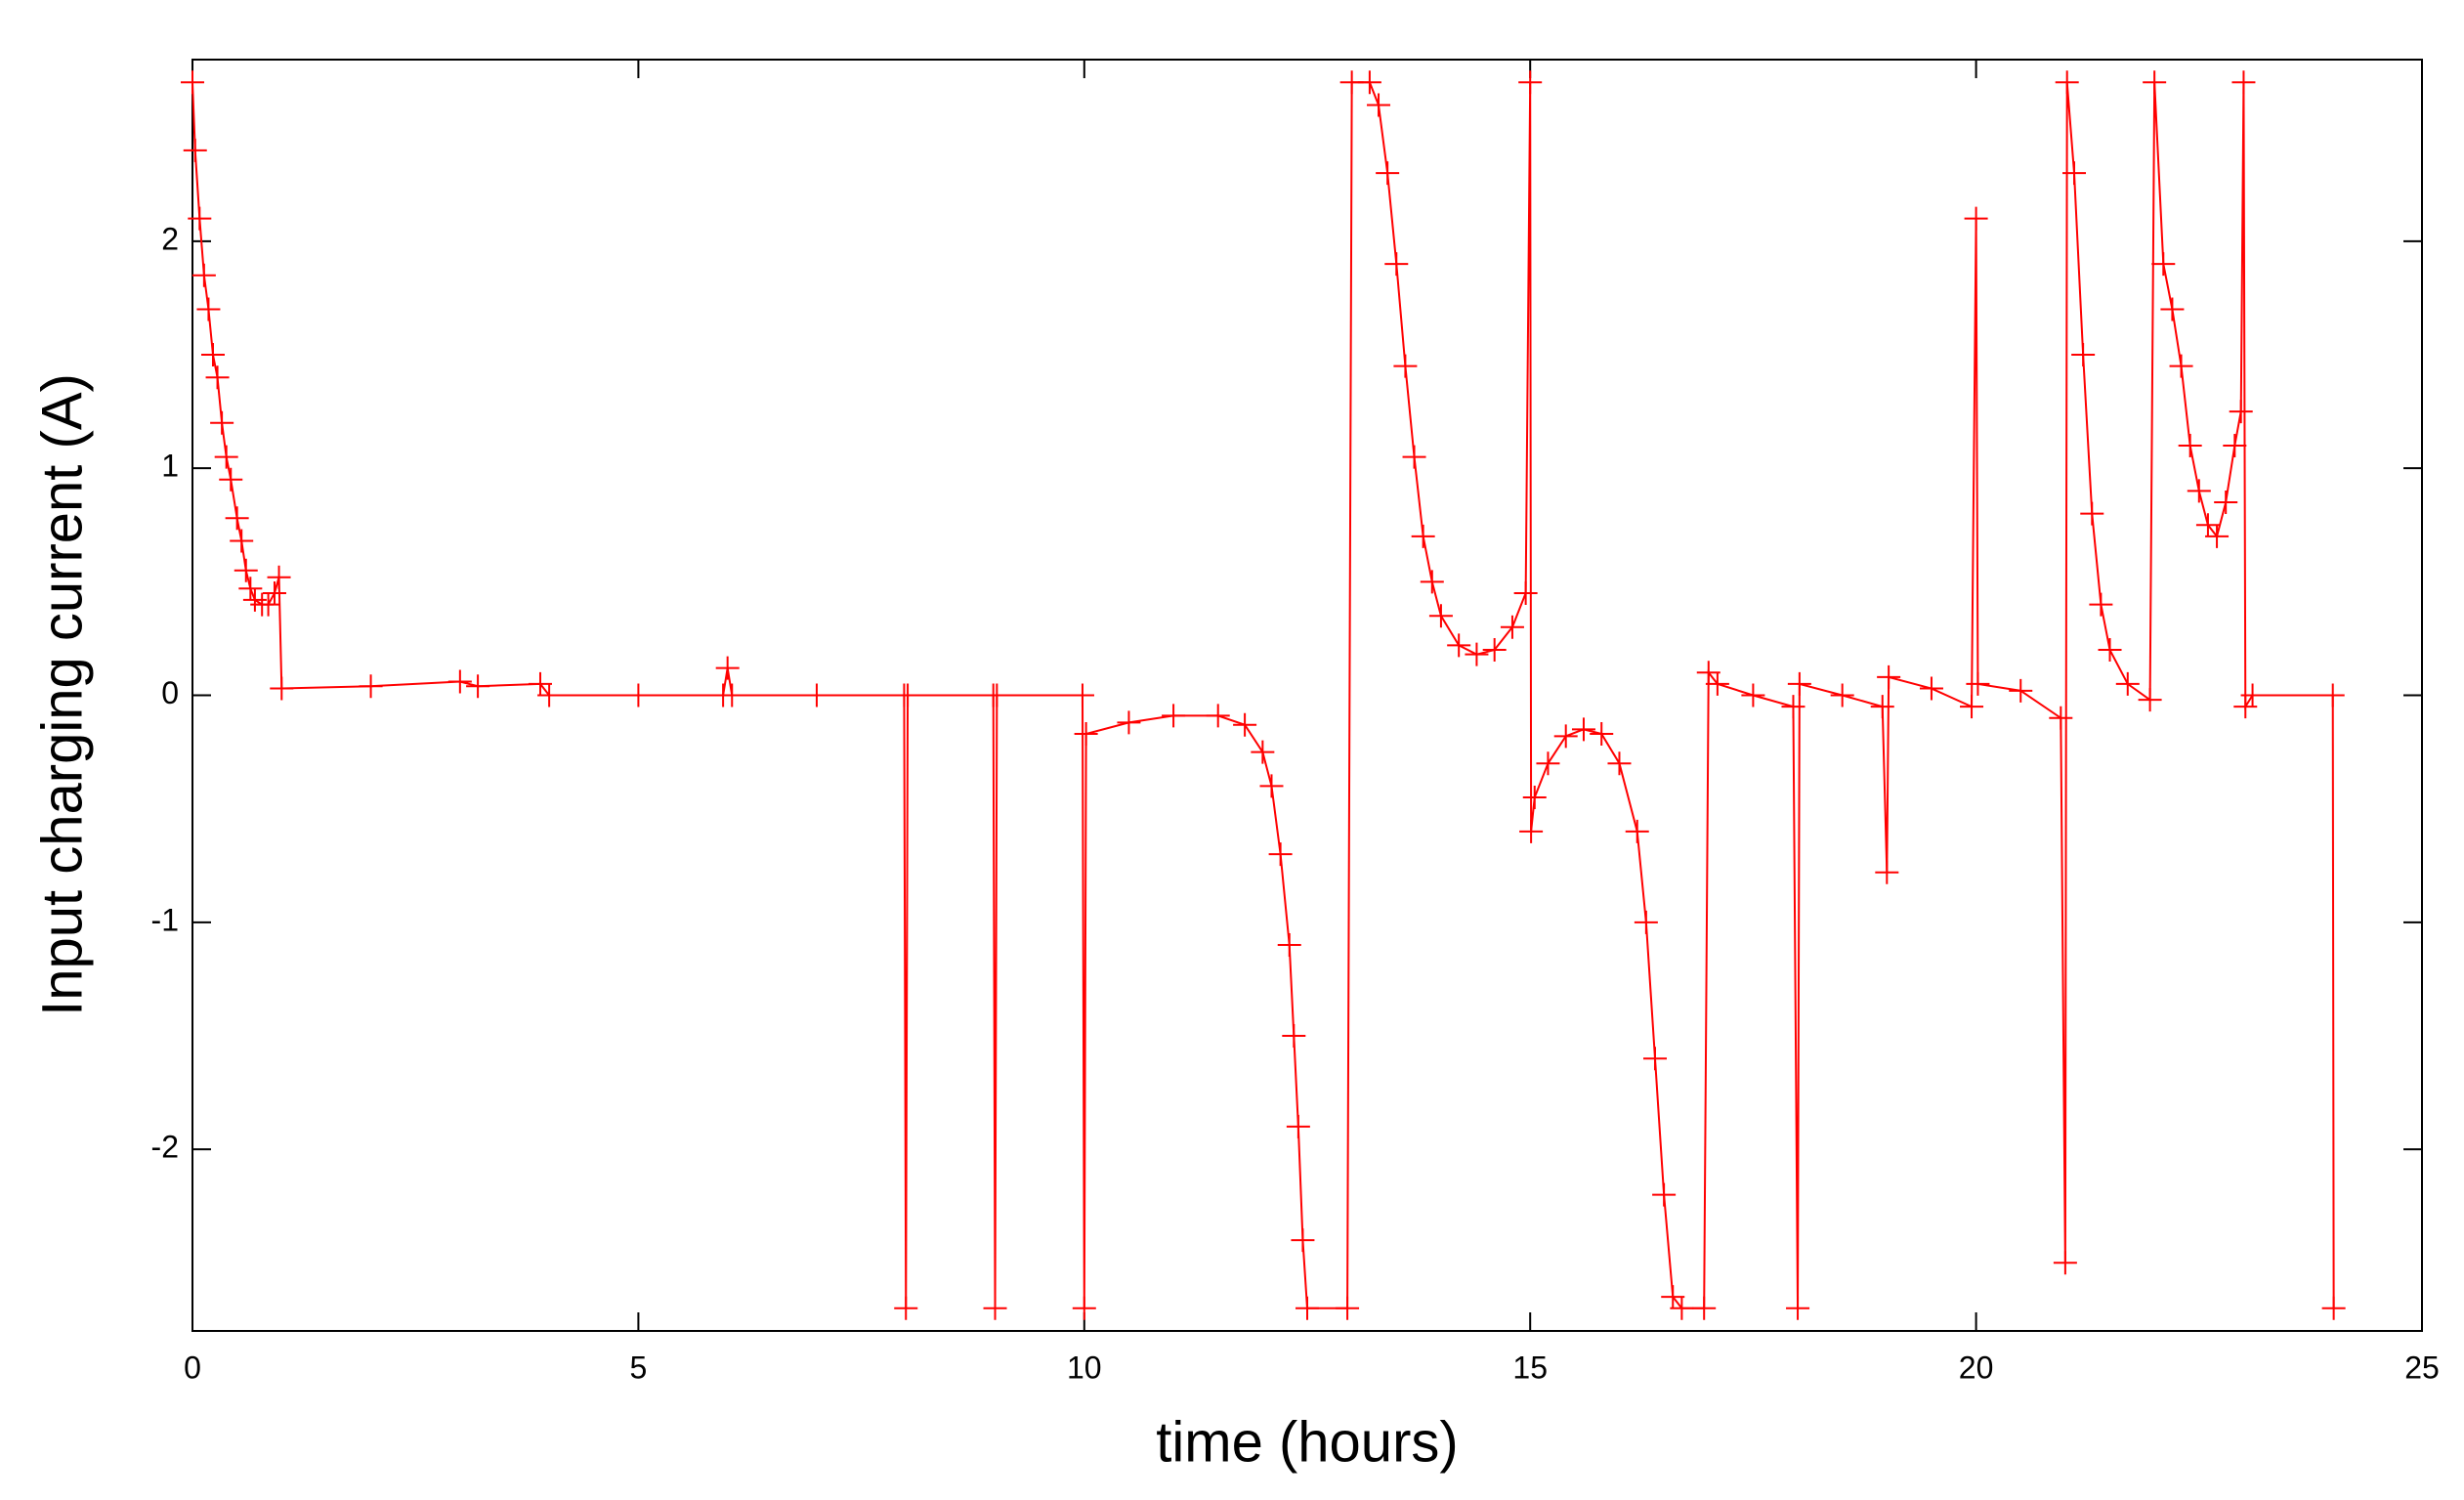 Image resolution: width=2464 pixels, height=1500 pixels. I want to click on y-axis-title: Input charging current (A), so click(62, 694).